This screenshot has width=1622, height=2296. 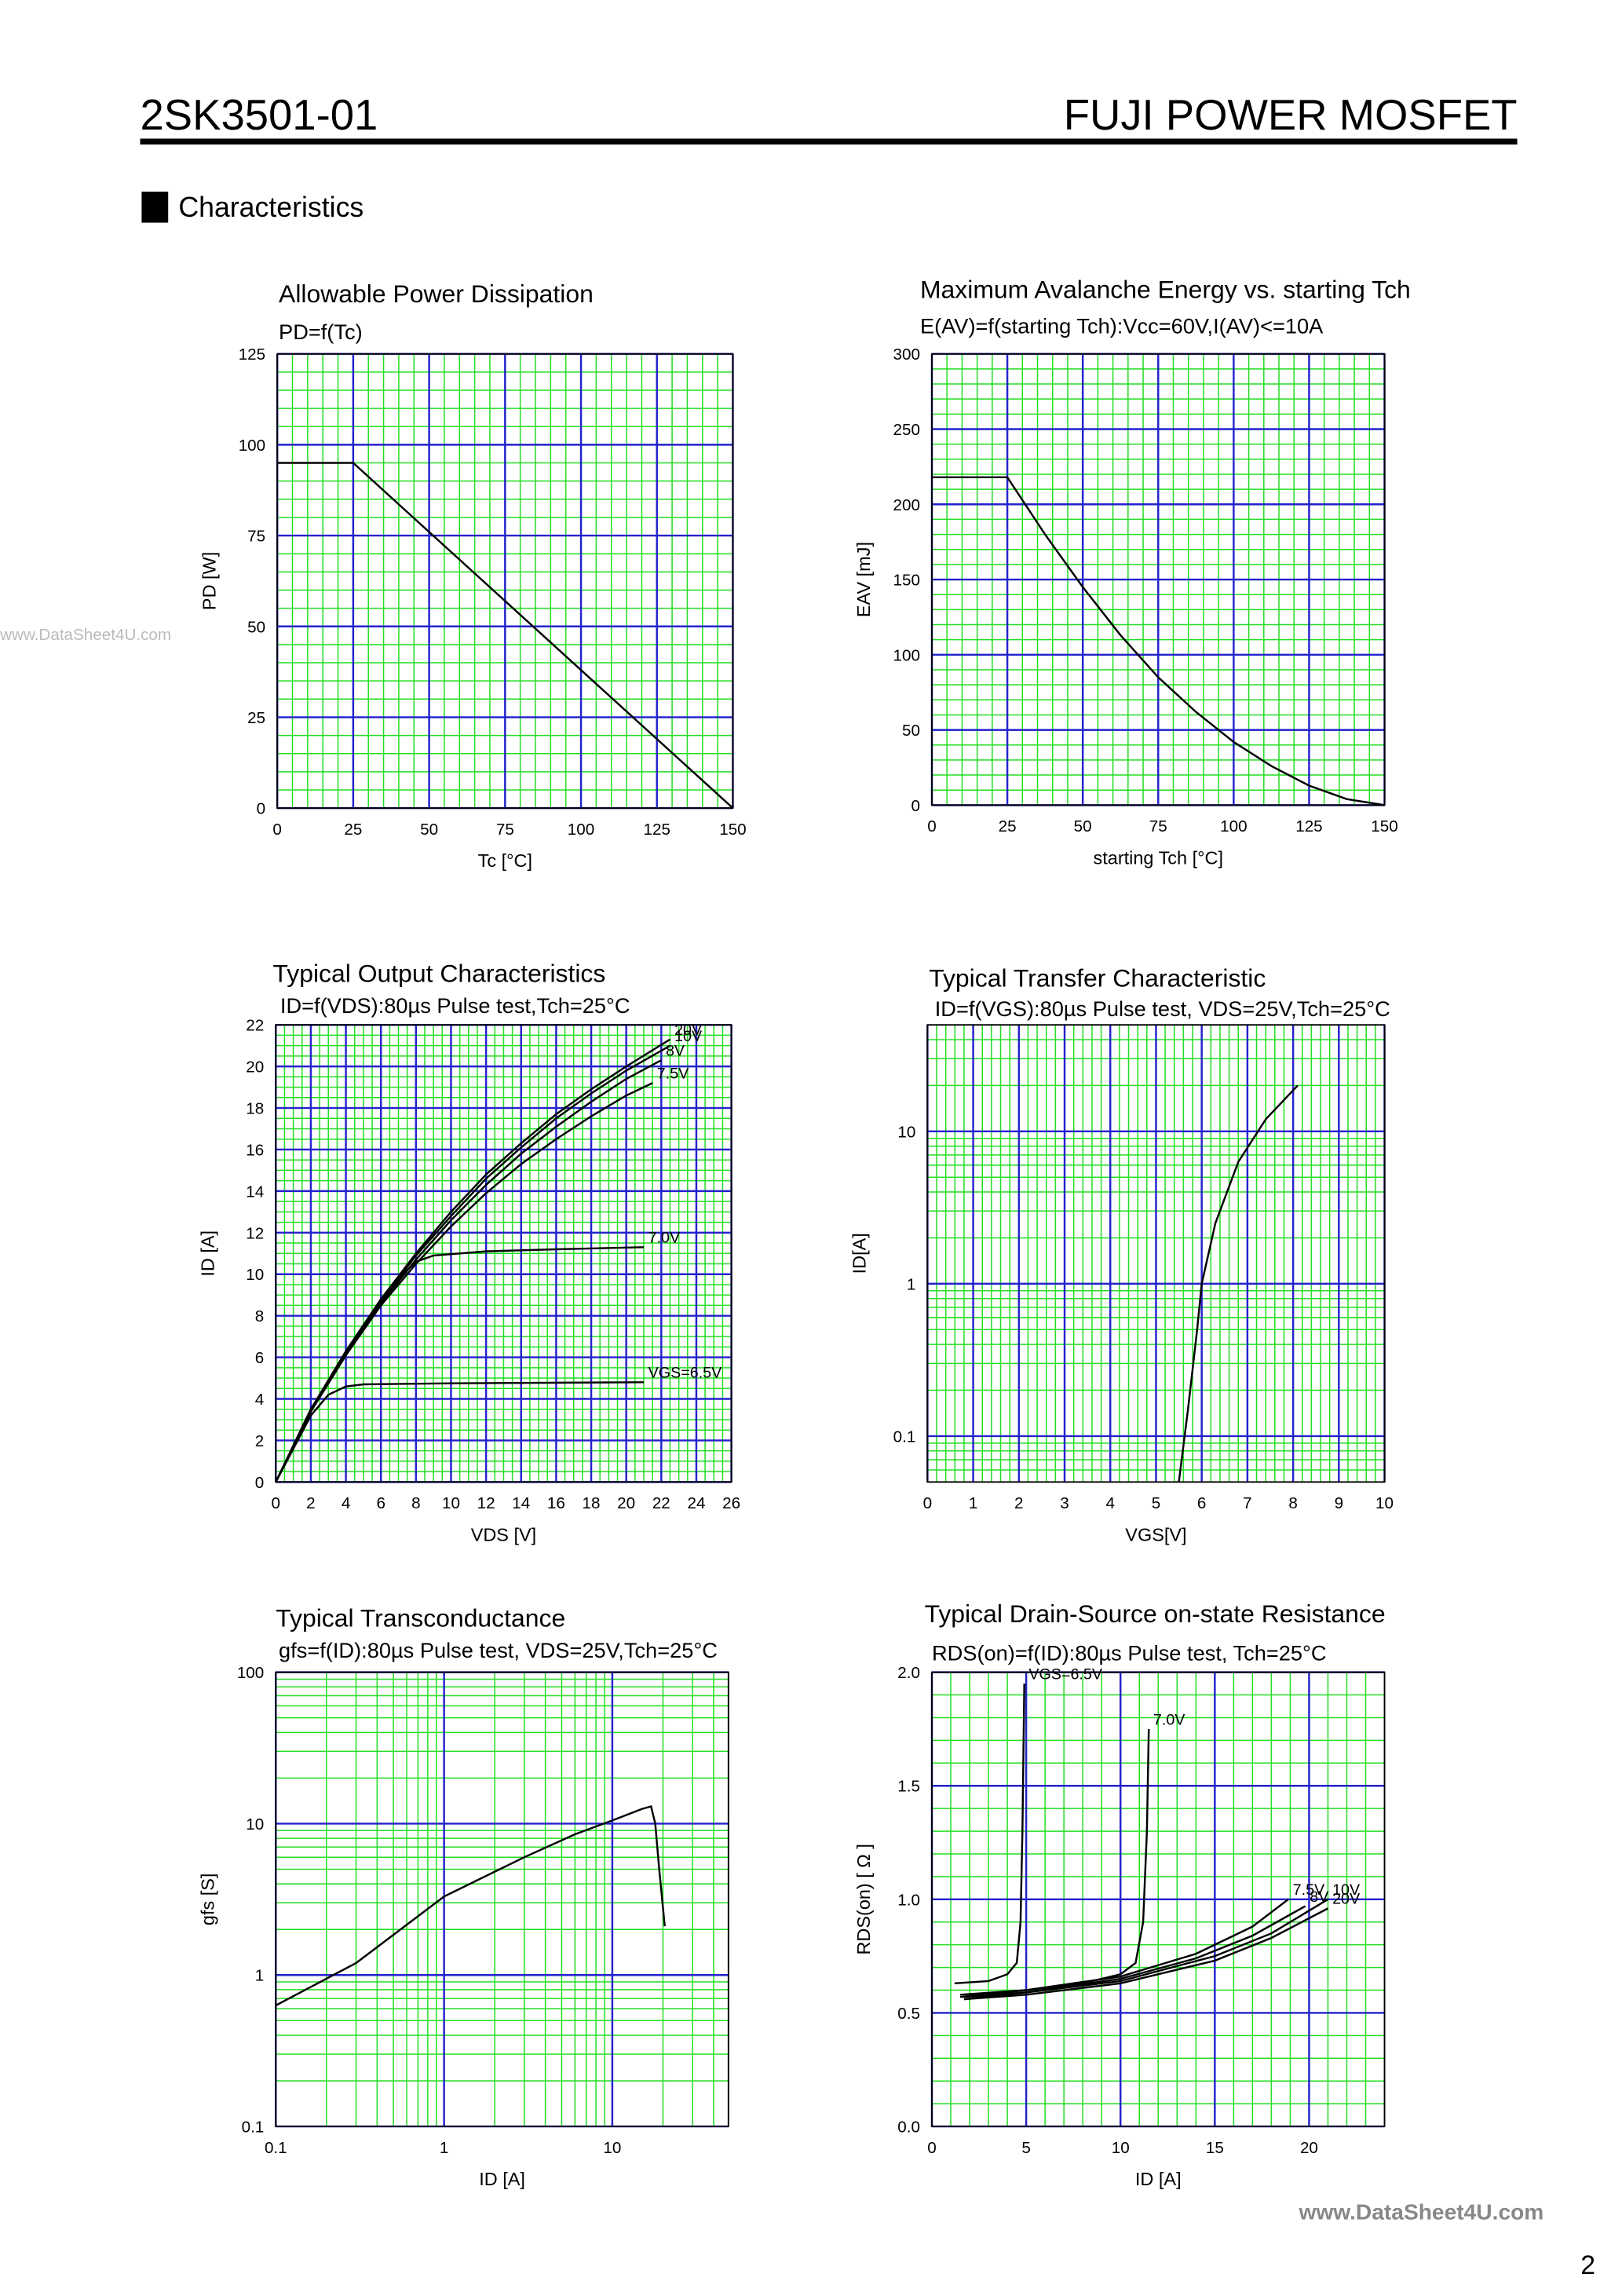 What do you see at coordinates (1155, 1534) in the screenshot?
I see `x-axis-label: VGS[V]` at bounding box center [1155, 1534].